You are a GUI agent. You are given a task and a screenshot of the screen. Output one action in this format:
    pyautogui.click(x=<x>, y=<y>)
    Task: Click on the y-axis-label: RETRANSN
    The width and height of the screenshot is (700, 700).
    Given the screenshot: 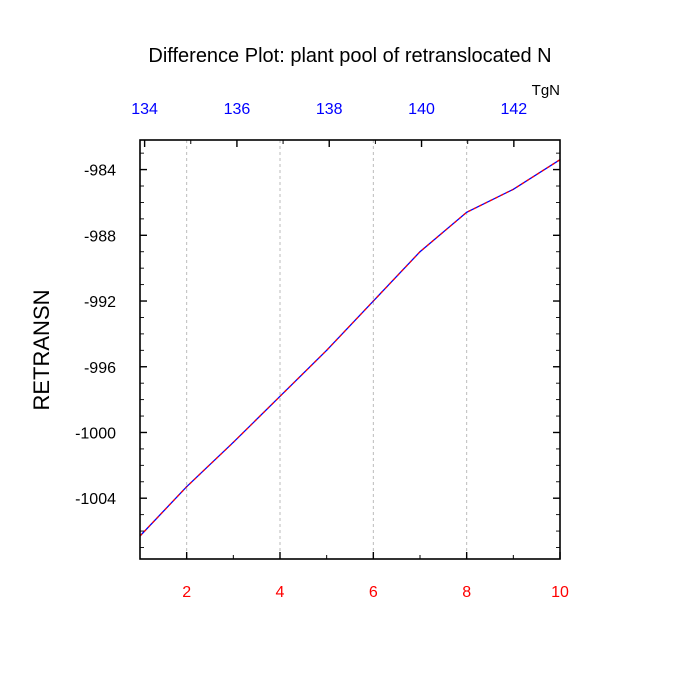 What is the action you would take?
    pyautogui.click(x=41, y=349)
    